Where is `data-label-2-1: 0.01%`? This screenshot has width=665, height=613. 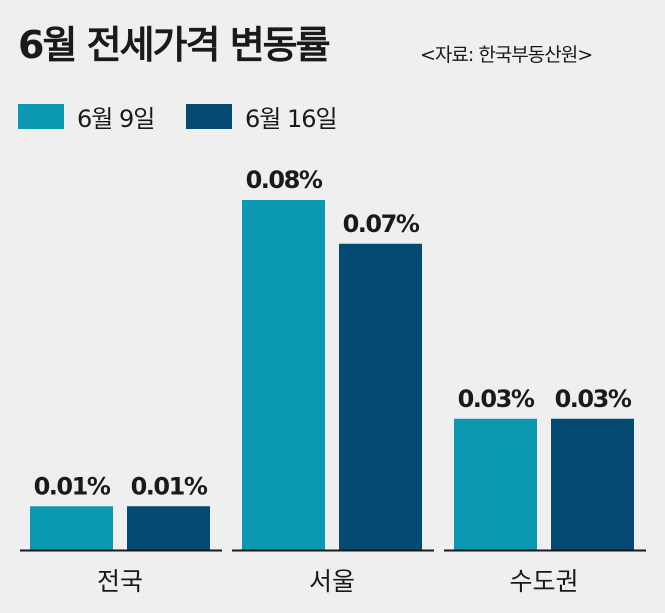 data-label-2-1: 0.01% is located at coordinates (169, 486).